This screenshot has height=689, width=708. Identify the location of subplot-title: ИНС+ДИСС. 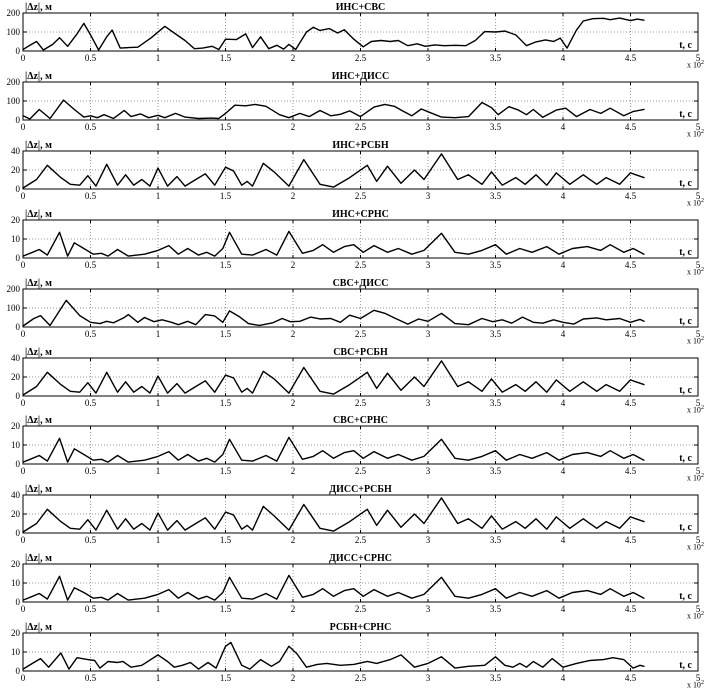
(361, 76).